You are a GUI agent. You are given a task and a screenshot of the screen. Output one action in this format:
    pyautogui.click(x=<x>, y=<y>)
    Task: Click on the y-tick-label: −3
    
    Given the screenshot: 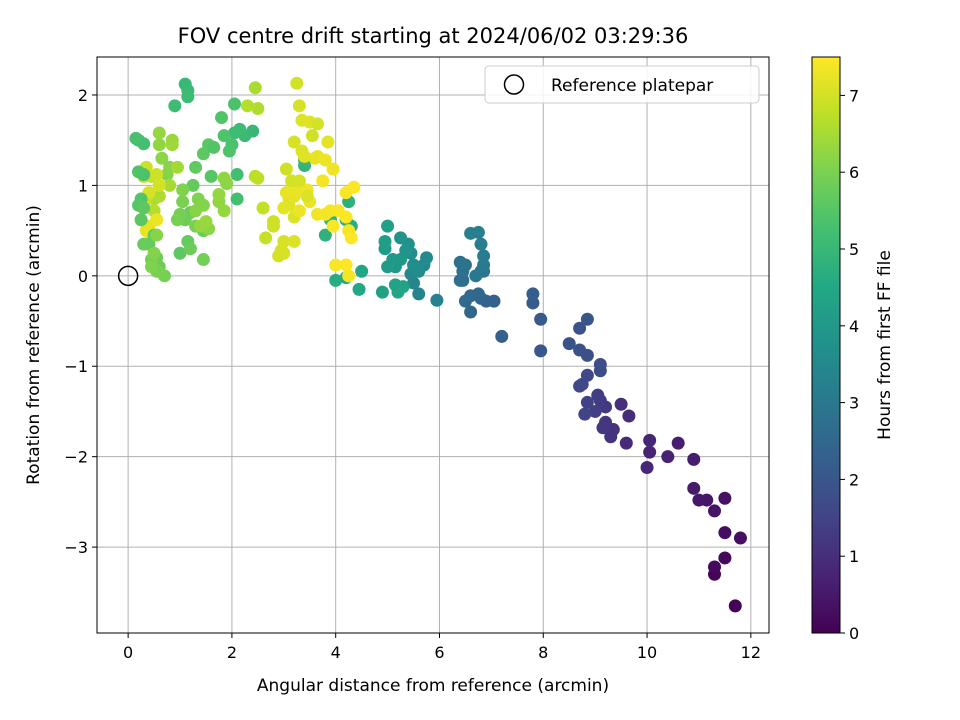 What is the action you would take?
    pyautogui.click(x=76, y=547)
    